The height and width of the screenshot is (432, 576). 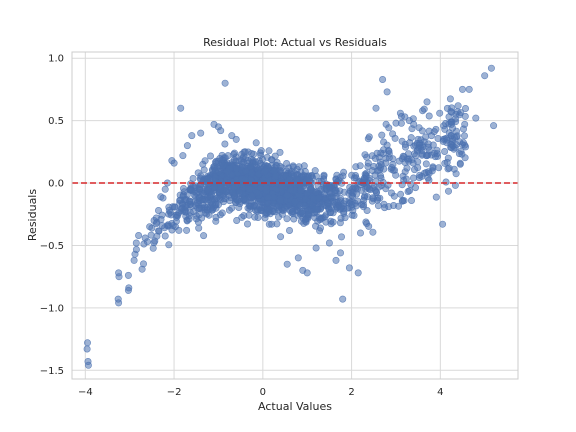 I want to click on x-tick-label: −2, so click(x=174, y=392).